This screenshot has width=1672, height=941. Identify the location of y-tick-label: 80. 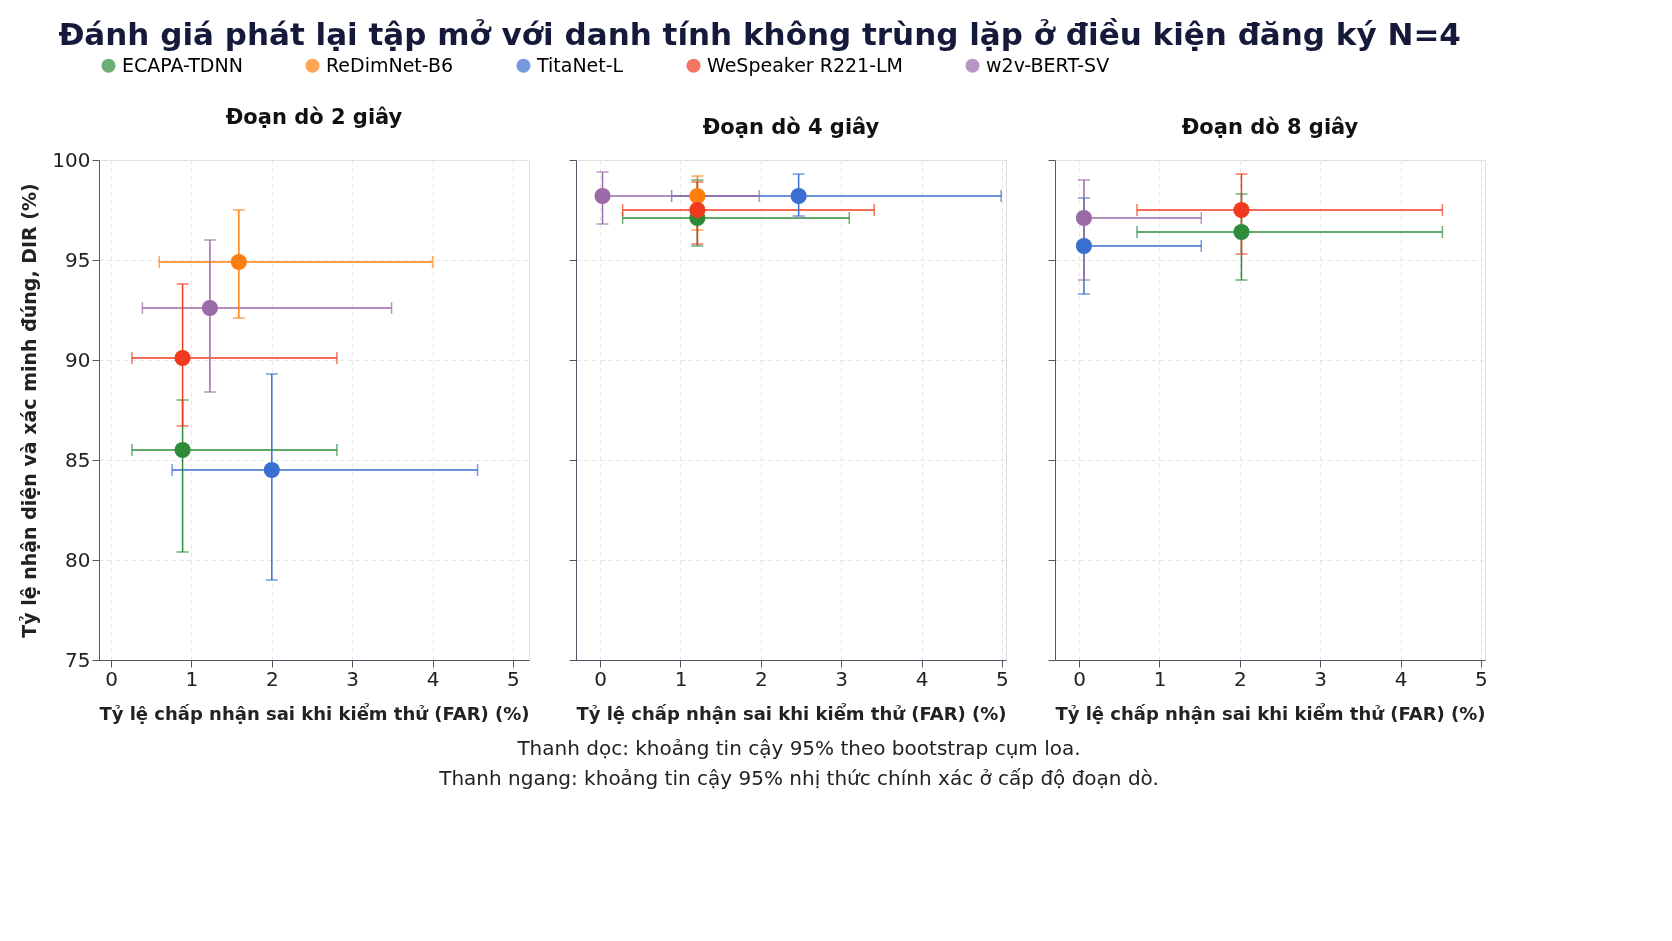
(78, 559).